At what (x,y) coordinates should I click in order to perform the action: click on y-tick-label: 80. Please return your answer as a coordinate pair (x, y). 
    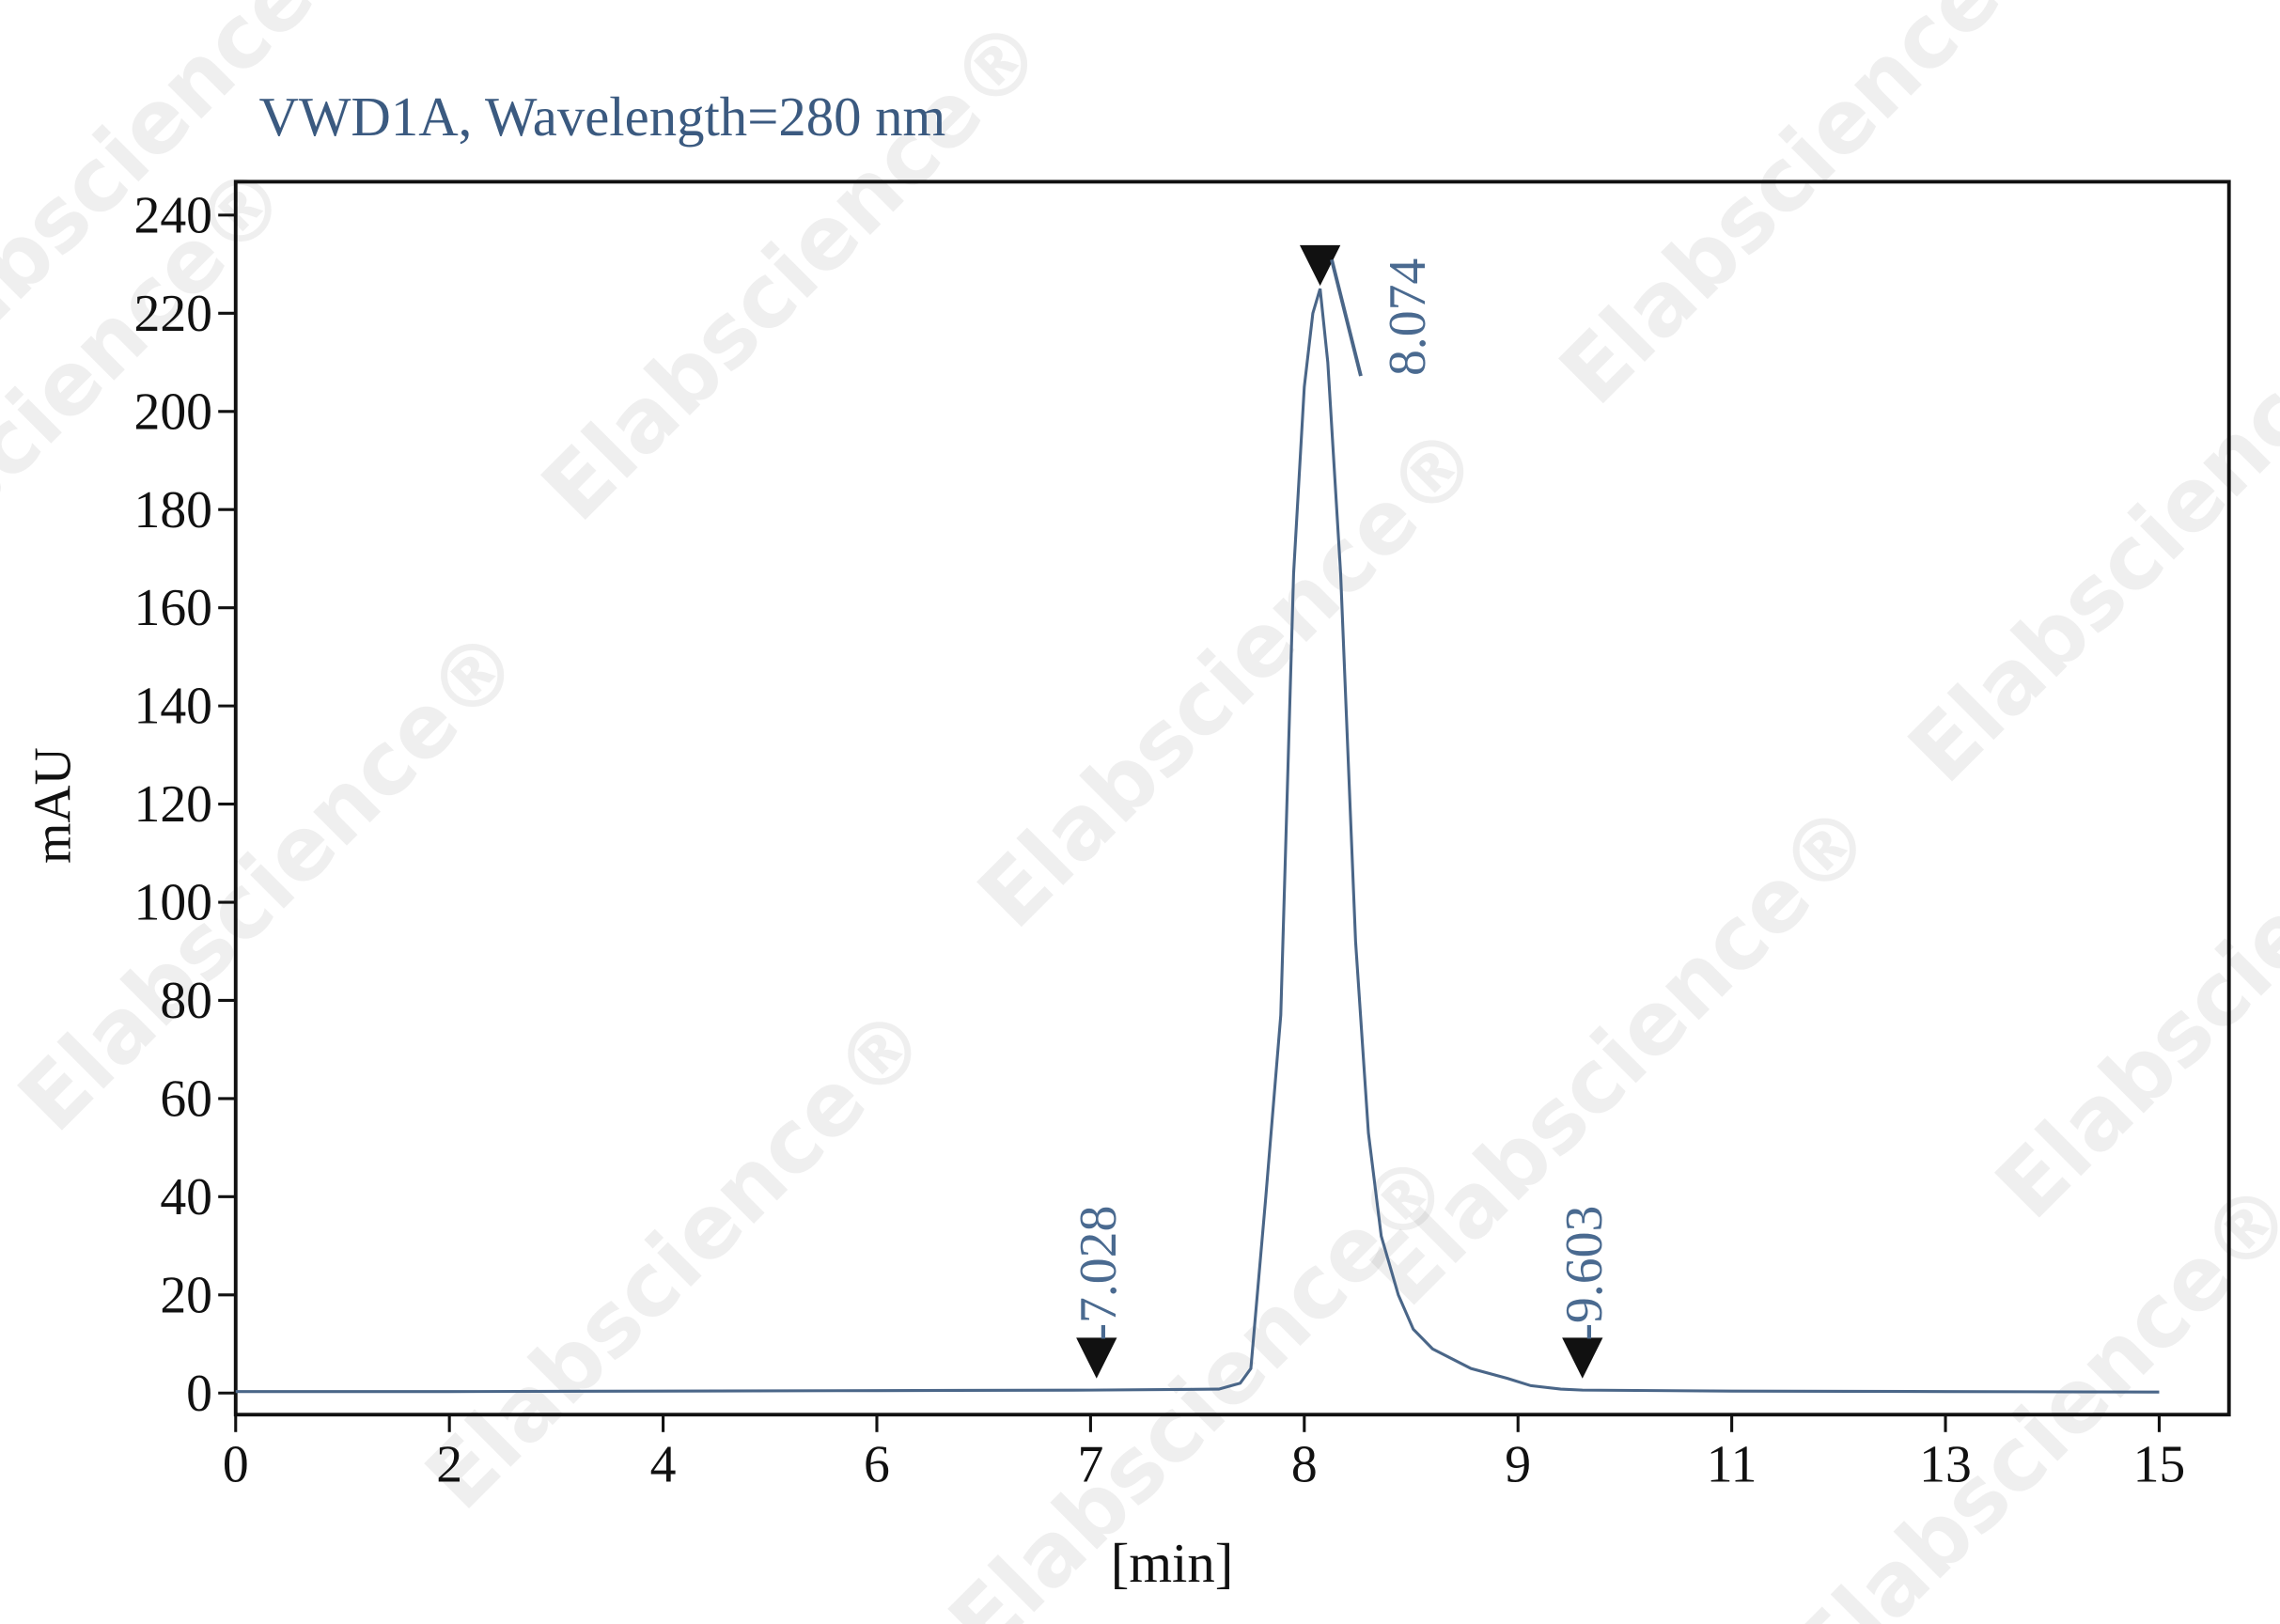
    Looking at the image, I should click on (186, 1001).